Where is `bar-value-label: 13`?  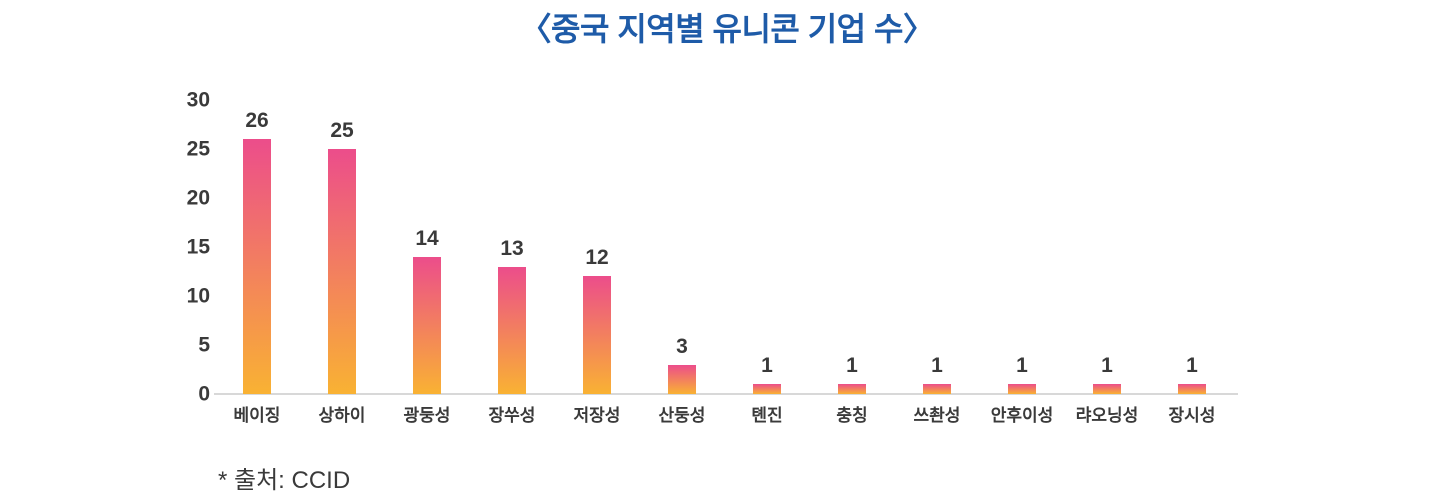
bar-value-label: 13 is located at coordinates (512, 248).